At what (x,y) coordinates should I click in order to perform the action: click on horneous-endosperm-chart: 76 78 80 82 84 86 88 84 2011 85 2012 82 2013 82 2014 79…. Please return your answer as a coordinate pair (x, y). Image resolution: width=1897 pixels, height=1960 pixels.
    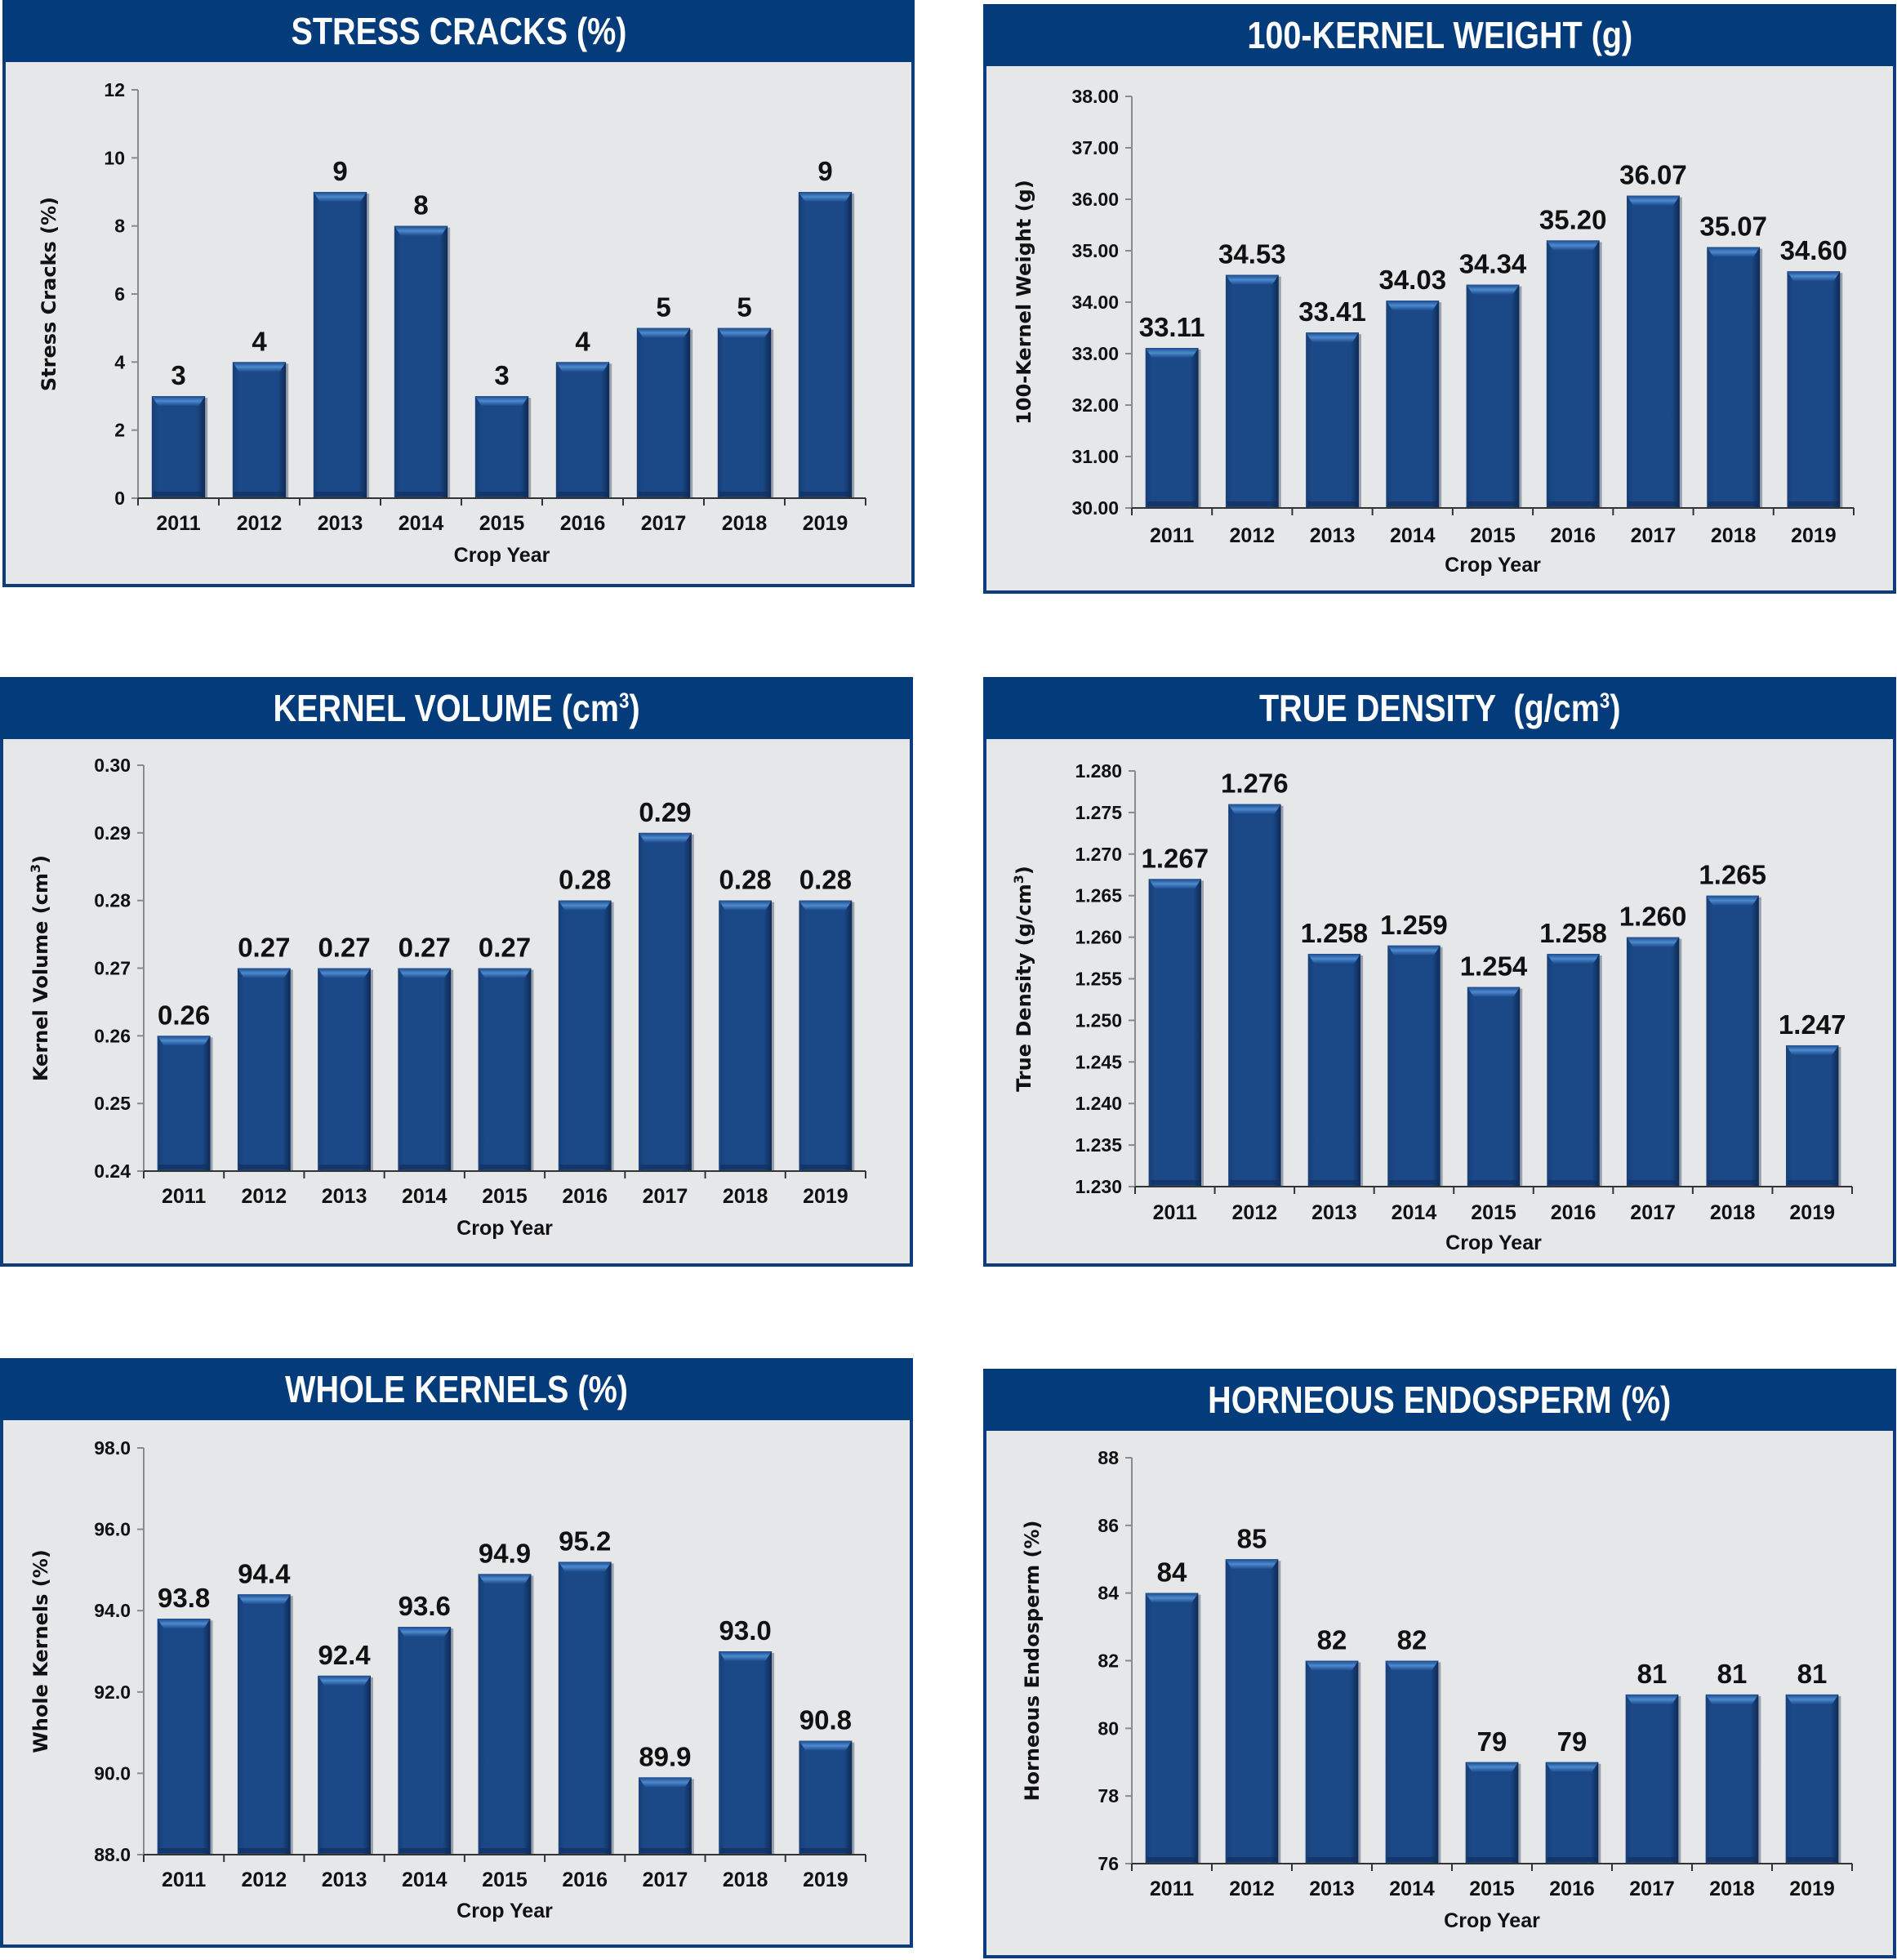
    Looking at the image, I should click on (1437, 1689).